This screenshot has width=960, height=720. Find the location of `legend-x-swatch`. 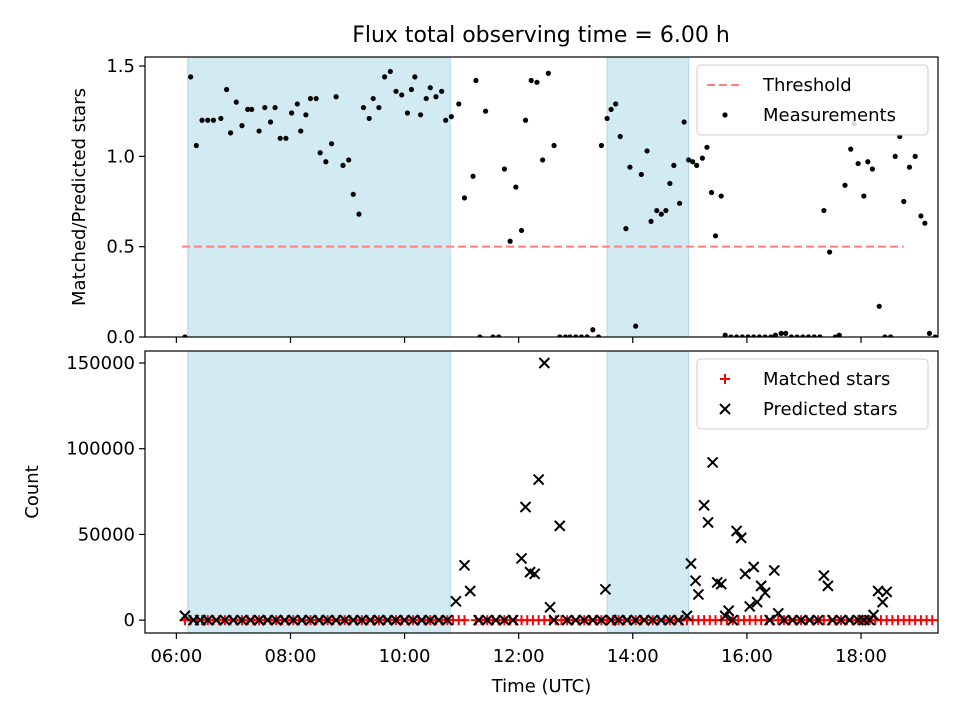

legend-x-swatch is located at coordinates (725, 409).